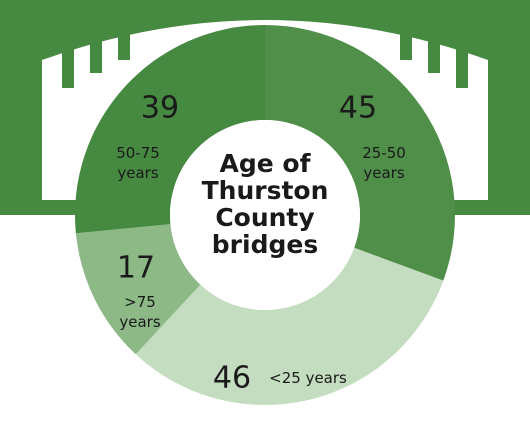  Describe the element at coordinates (265, 204) in the screenshot. I see `chart-title: Age of Thurston County bridges` at that location.